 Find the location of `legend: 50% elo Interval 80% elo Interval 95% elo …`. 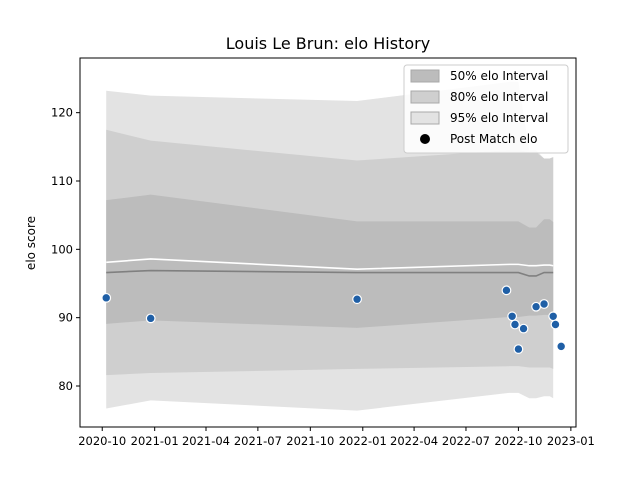

legend: 50% elo Interval 80% elo Interval 95% elo … is located at coordinates (486, 109).